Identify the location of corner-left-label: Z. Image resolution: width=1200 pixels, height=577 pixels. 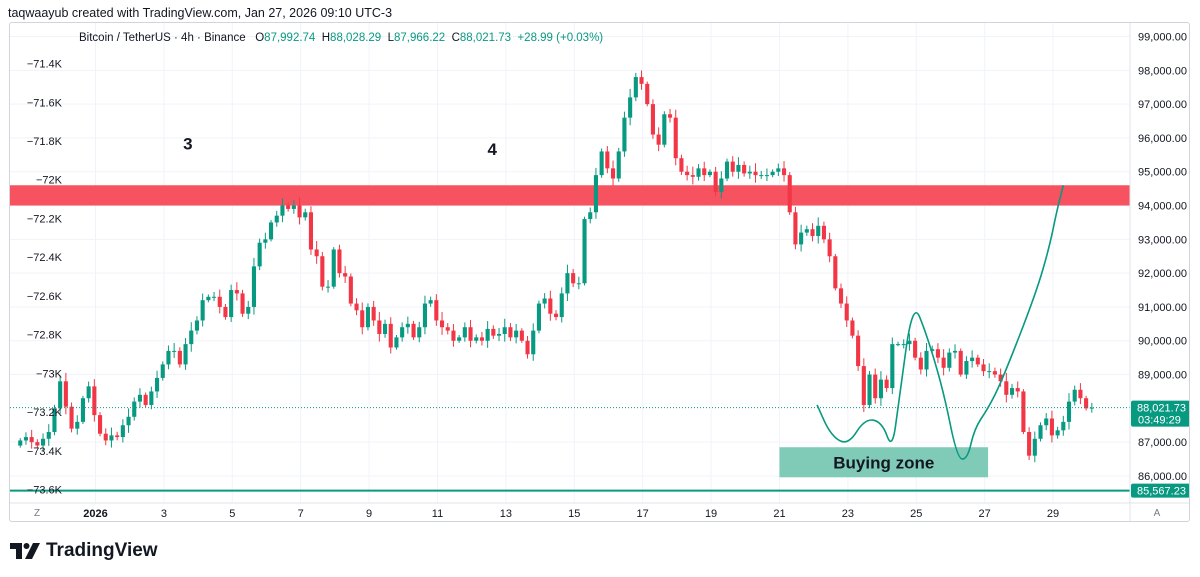
(37, 513).